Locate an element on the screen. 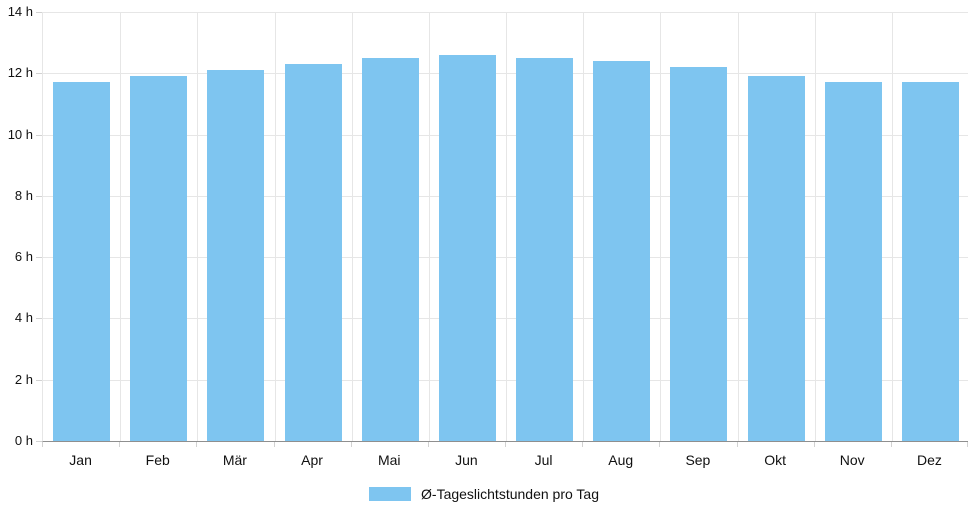  x-axis-label-okt: Okt is located at coordinates (775, 460).